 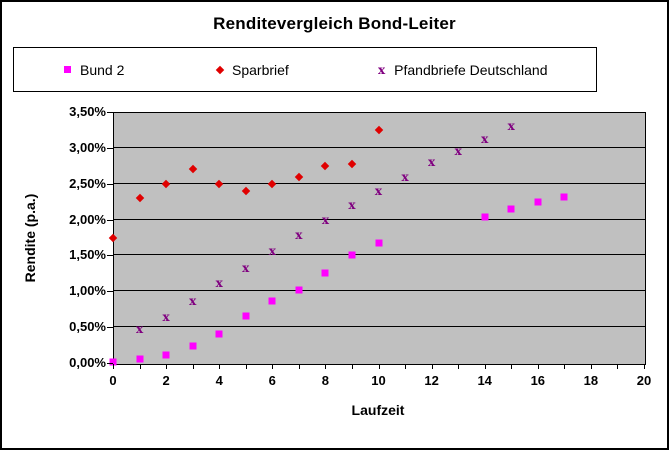 What do you see at coordinates (113, 380) in the screenshot?
I see `x-tick-label: 0` at bounding box center [113, 380].